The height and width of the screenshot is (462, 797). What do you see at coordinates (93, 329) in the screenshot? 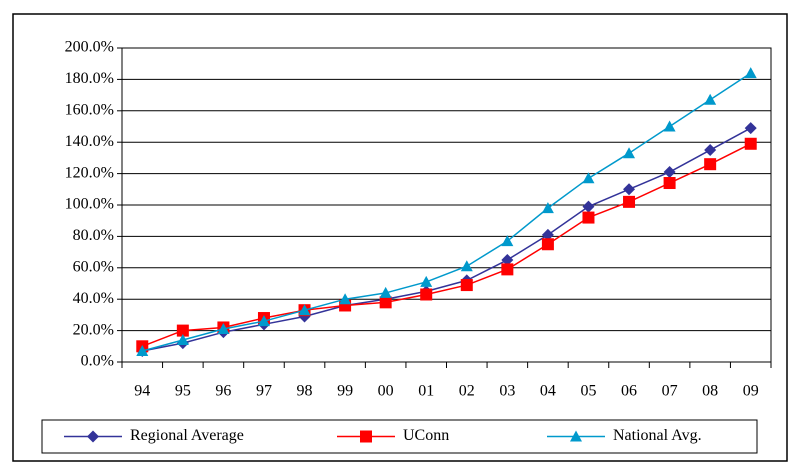
I see `y-tick-label: 20.0%` at bounding box center [93, 329].